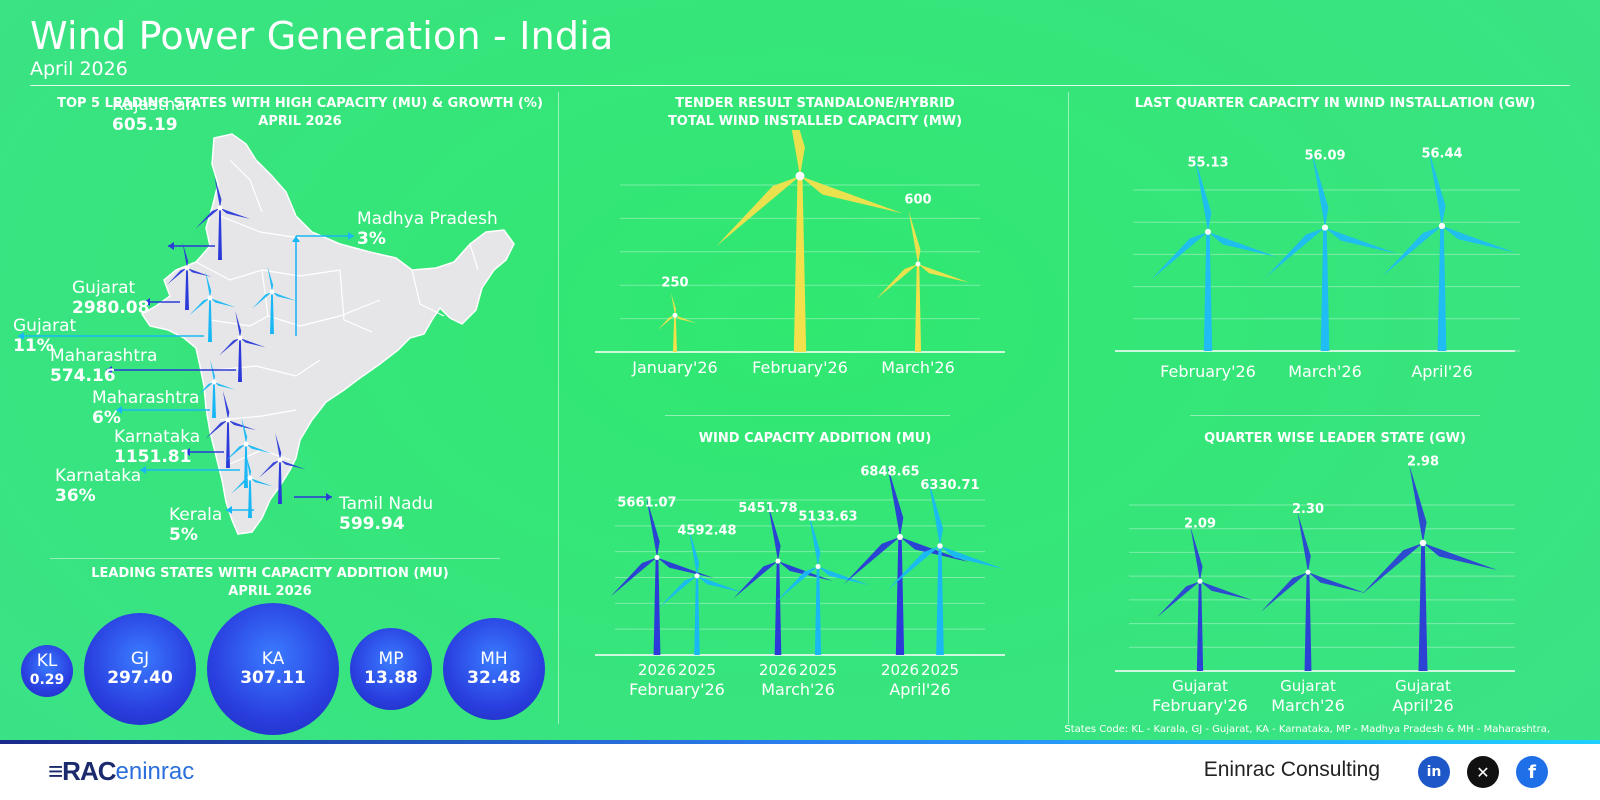 This screenshot has height=800, width=1600. What do you see at coordinates (106, 418) in the screenshot?
I see `annotation-value: 6%` at bounding box center [106, 418].